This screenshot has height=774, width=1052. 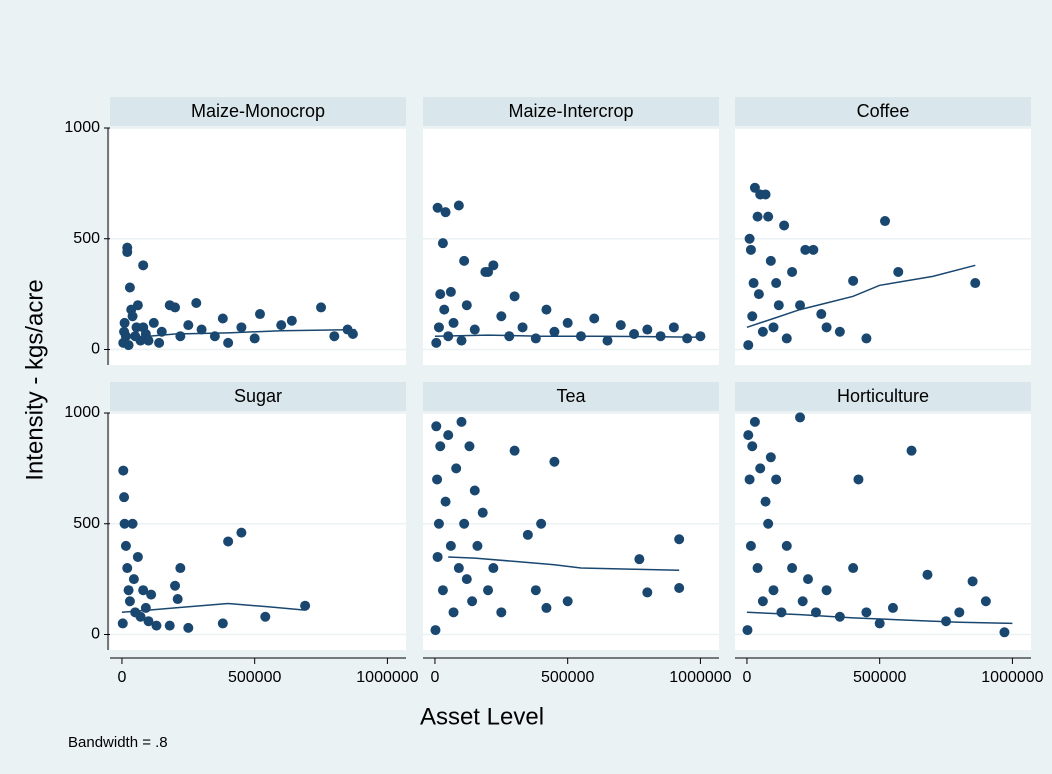 What do you see at coordinates (258, 111) in the screenshot?
I see `panel-title: Maize-Monocrop` at bounding box center [258, 111].